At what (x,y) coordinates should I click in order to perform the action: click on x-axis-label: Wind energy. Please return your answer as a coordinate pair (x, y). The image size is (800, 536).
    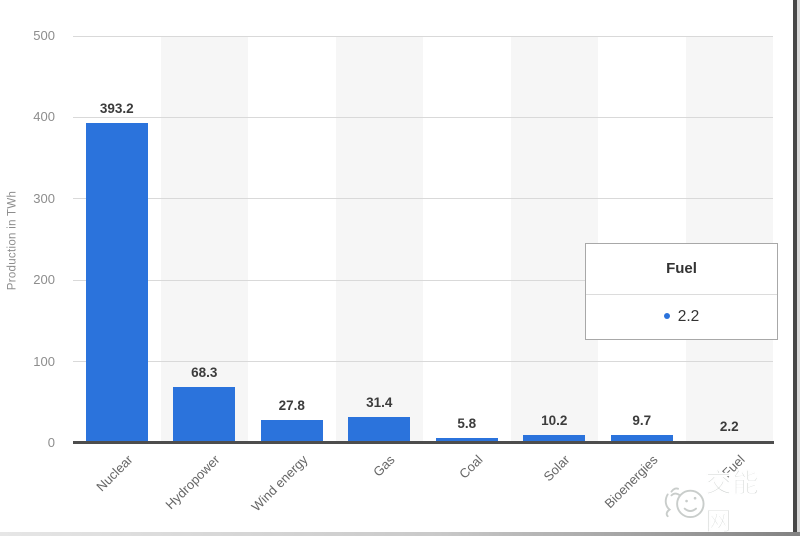
    Looking at the image, I should click on (279, 483).